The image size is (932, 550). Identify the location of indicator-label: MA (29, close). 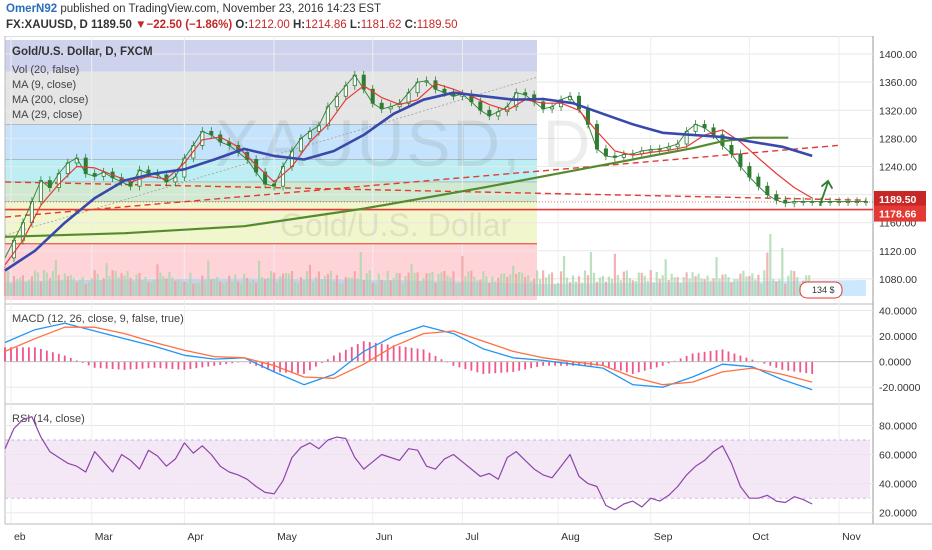
(47, 115).